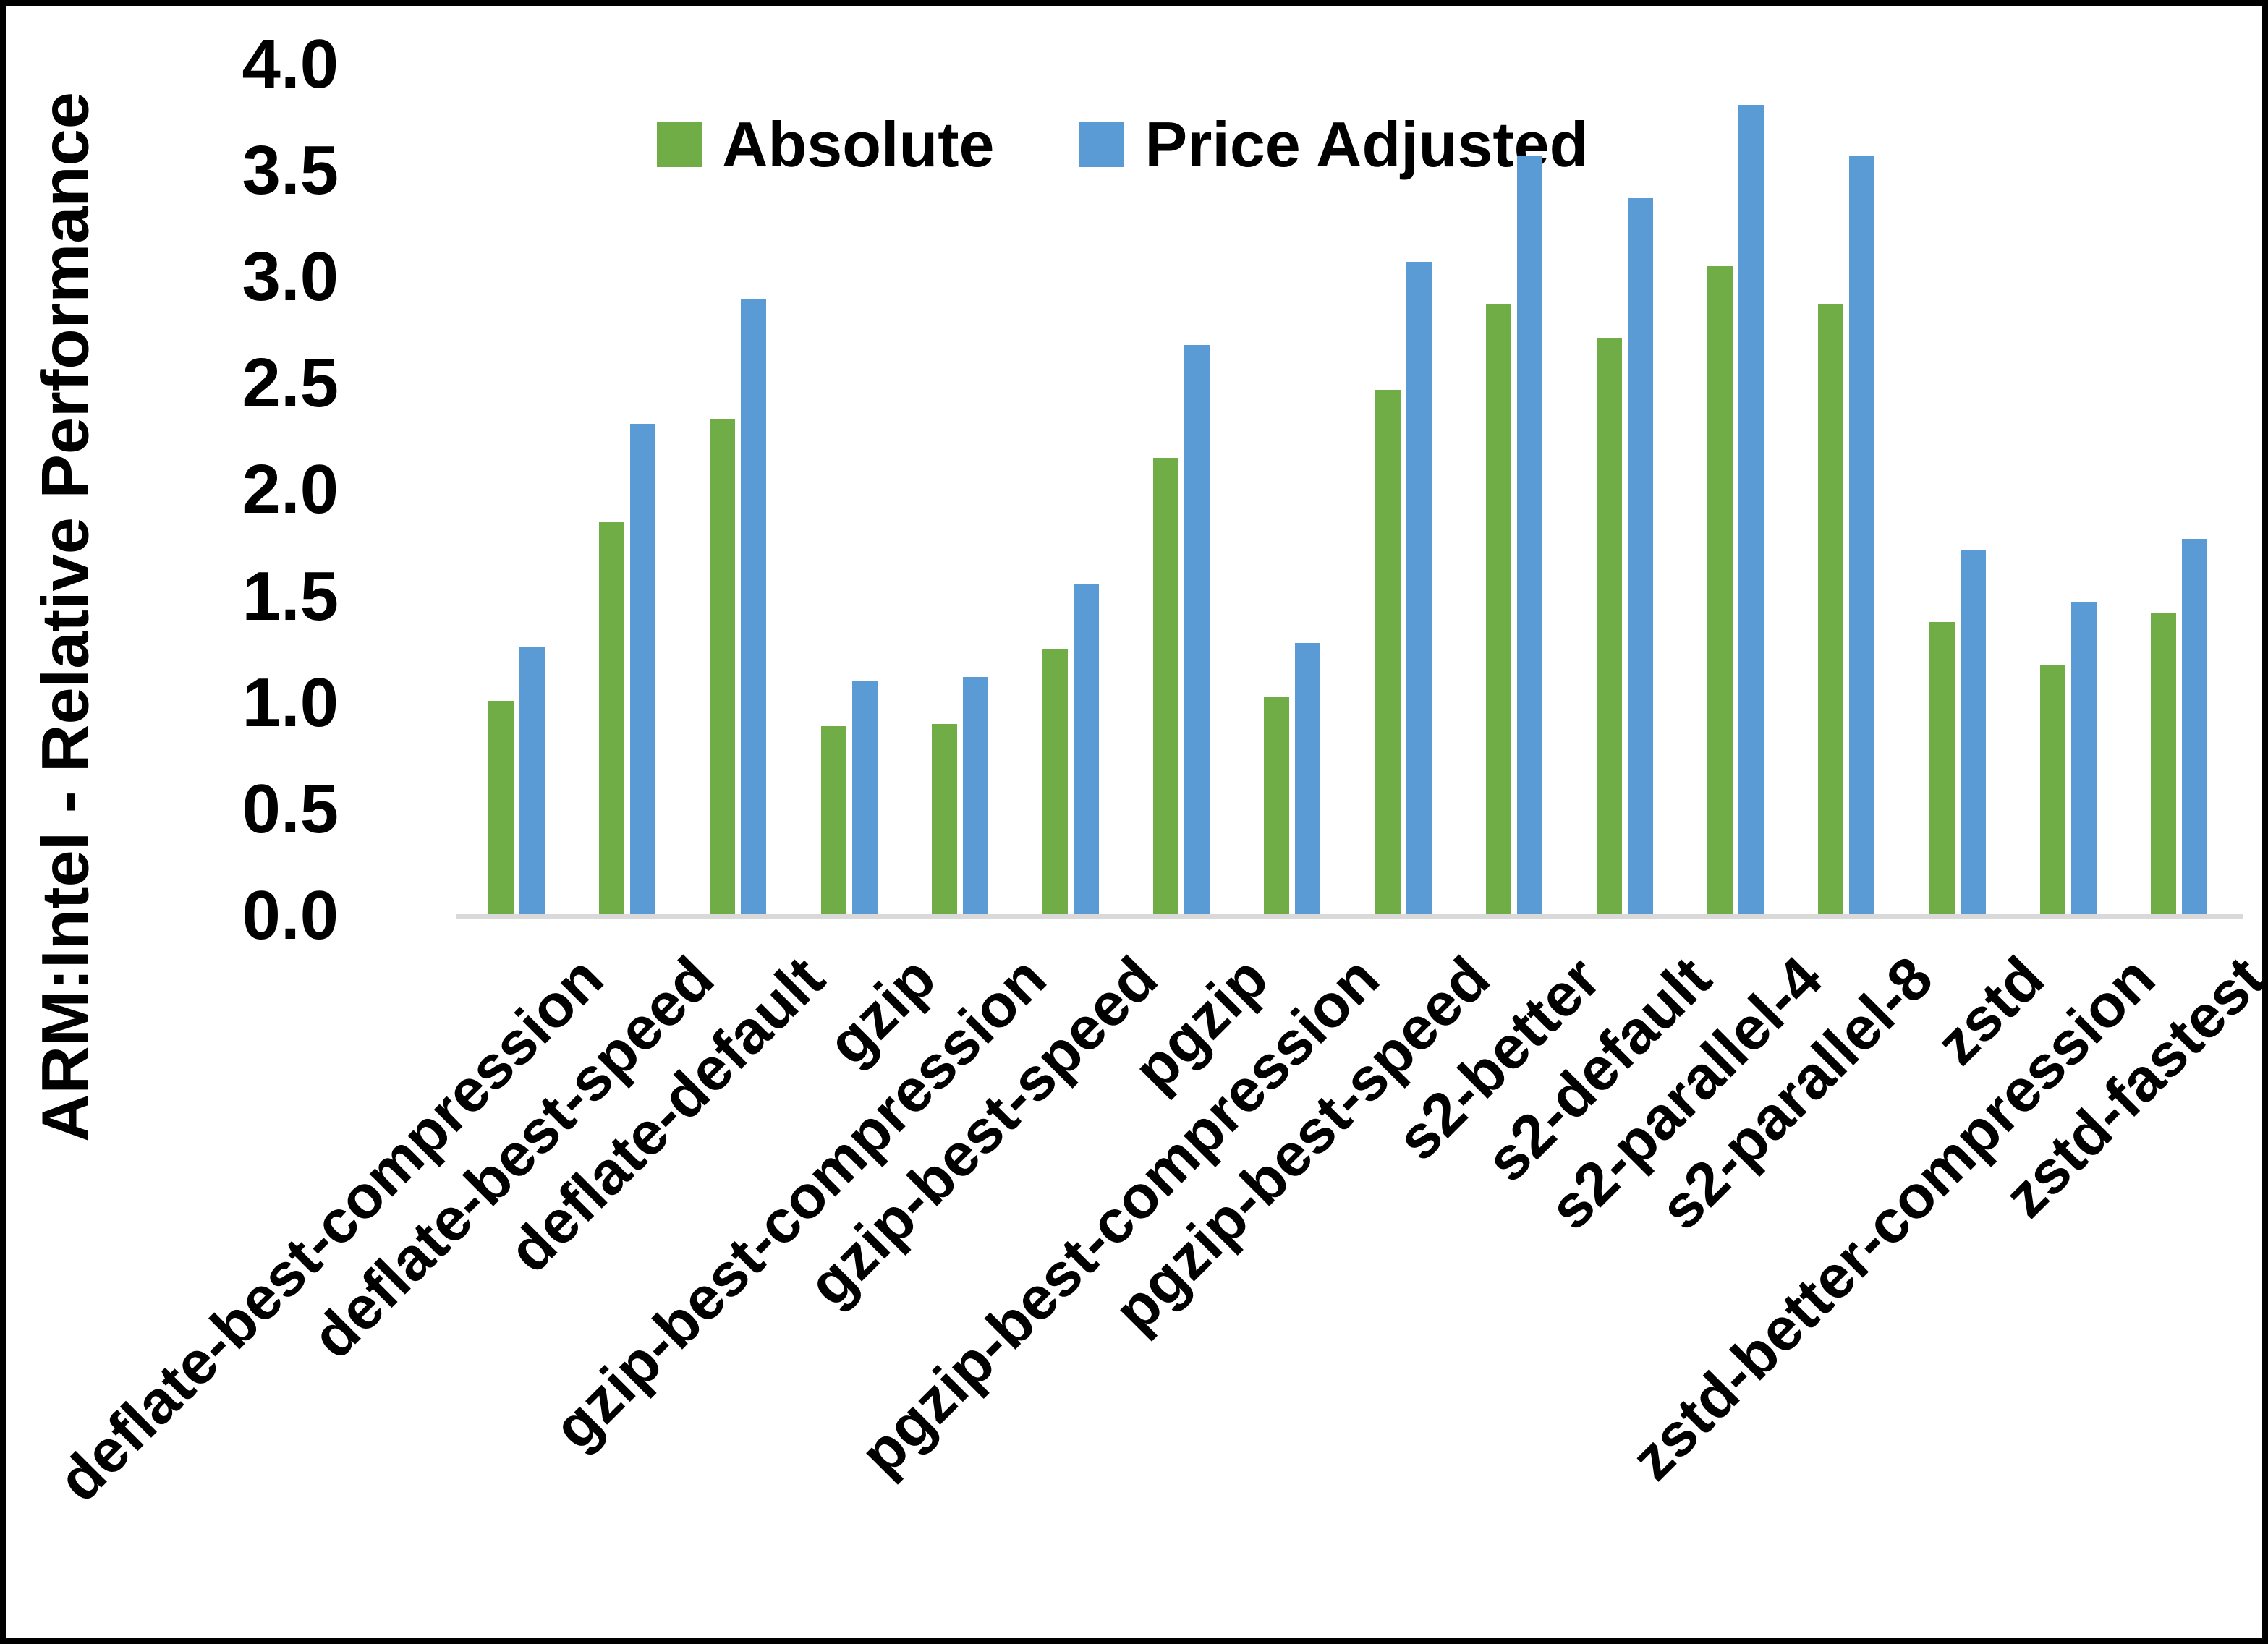 This screenshot has width=2268, height=1644. Describe the element at coordinates (290, 809) in the screenshot. I see `y-tick-label: 0.5` at that location.